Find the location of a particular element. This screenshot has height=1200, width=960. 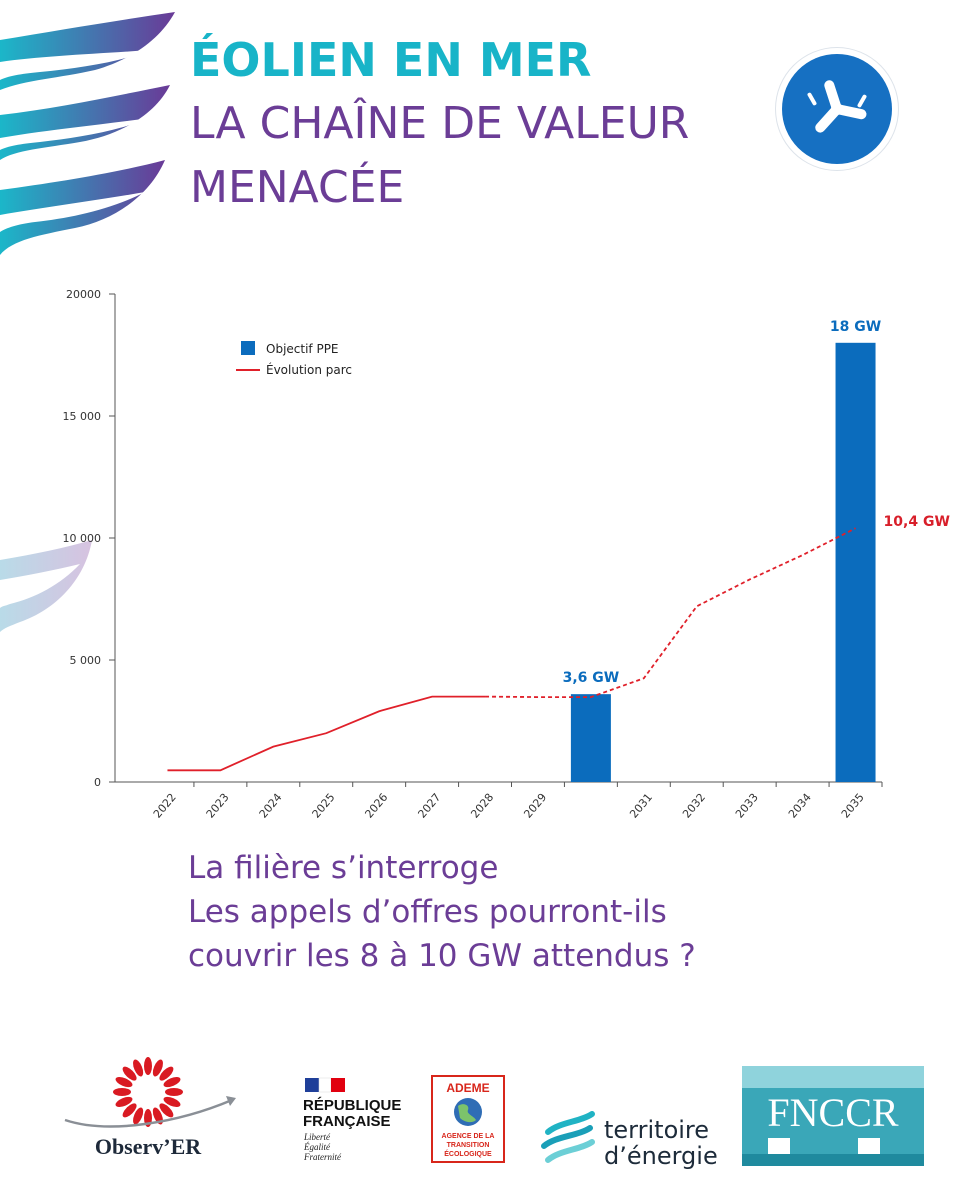

badge-circle is located at coordinates (837, 109).